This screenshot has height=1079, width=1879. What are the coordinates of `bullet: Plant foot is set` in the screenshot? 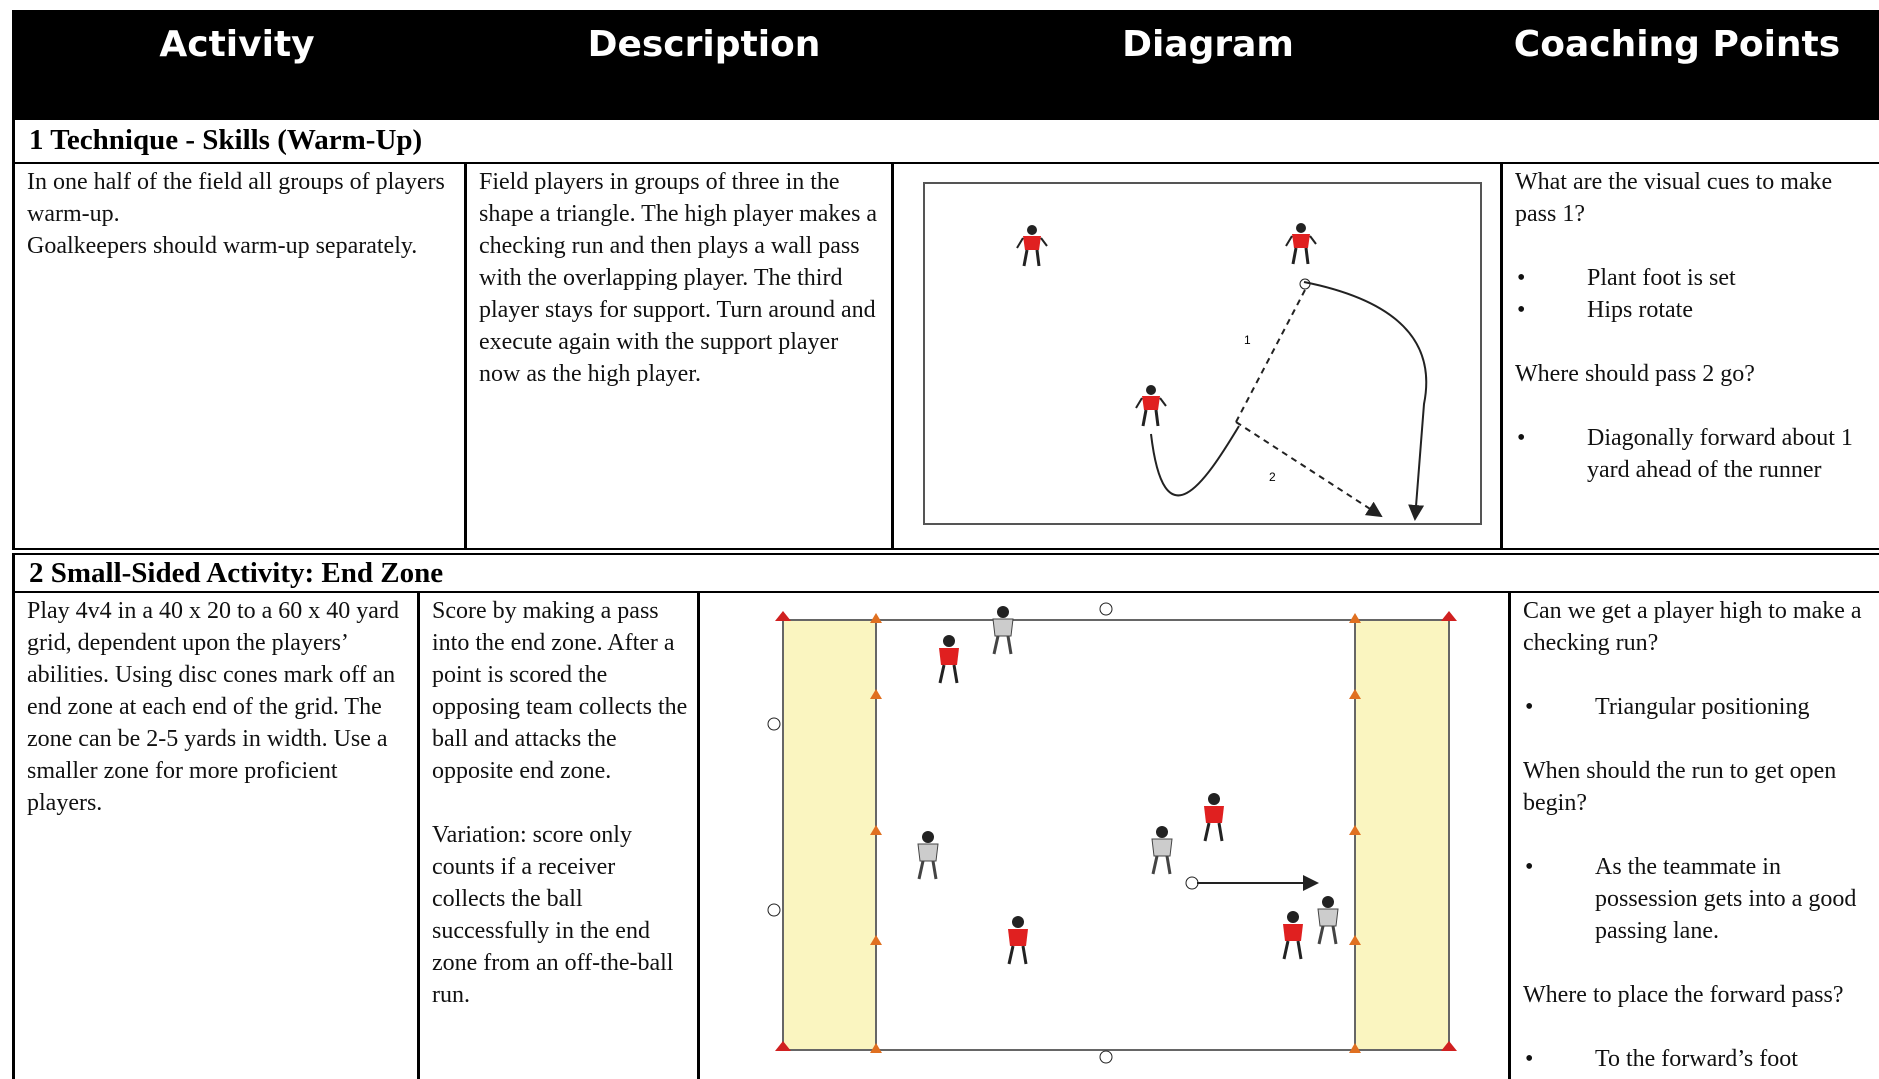 It's located at (1693, 278).